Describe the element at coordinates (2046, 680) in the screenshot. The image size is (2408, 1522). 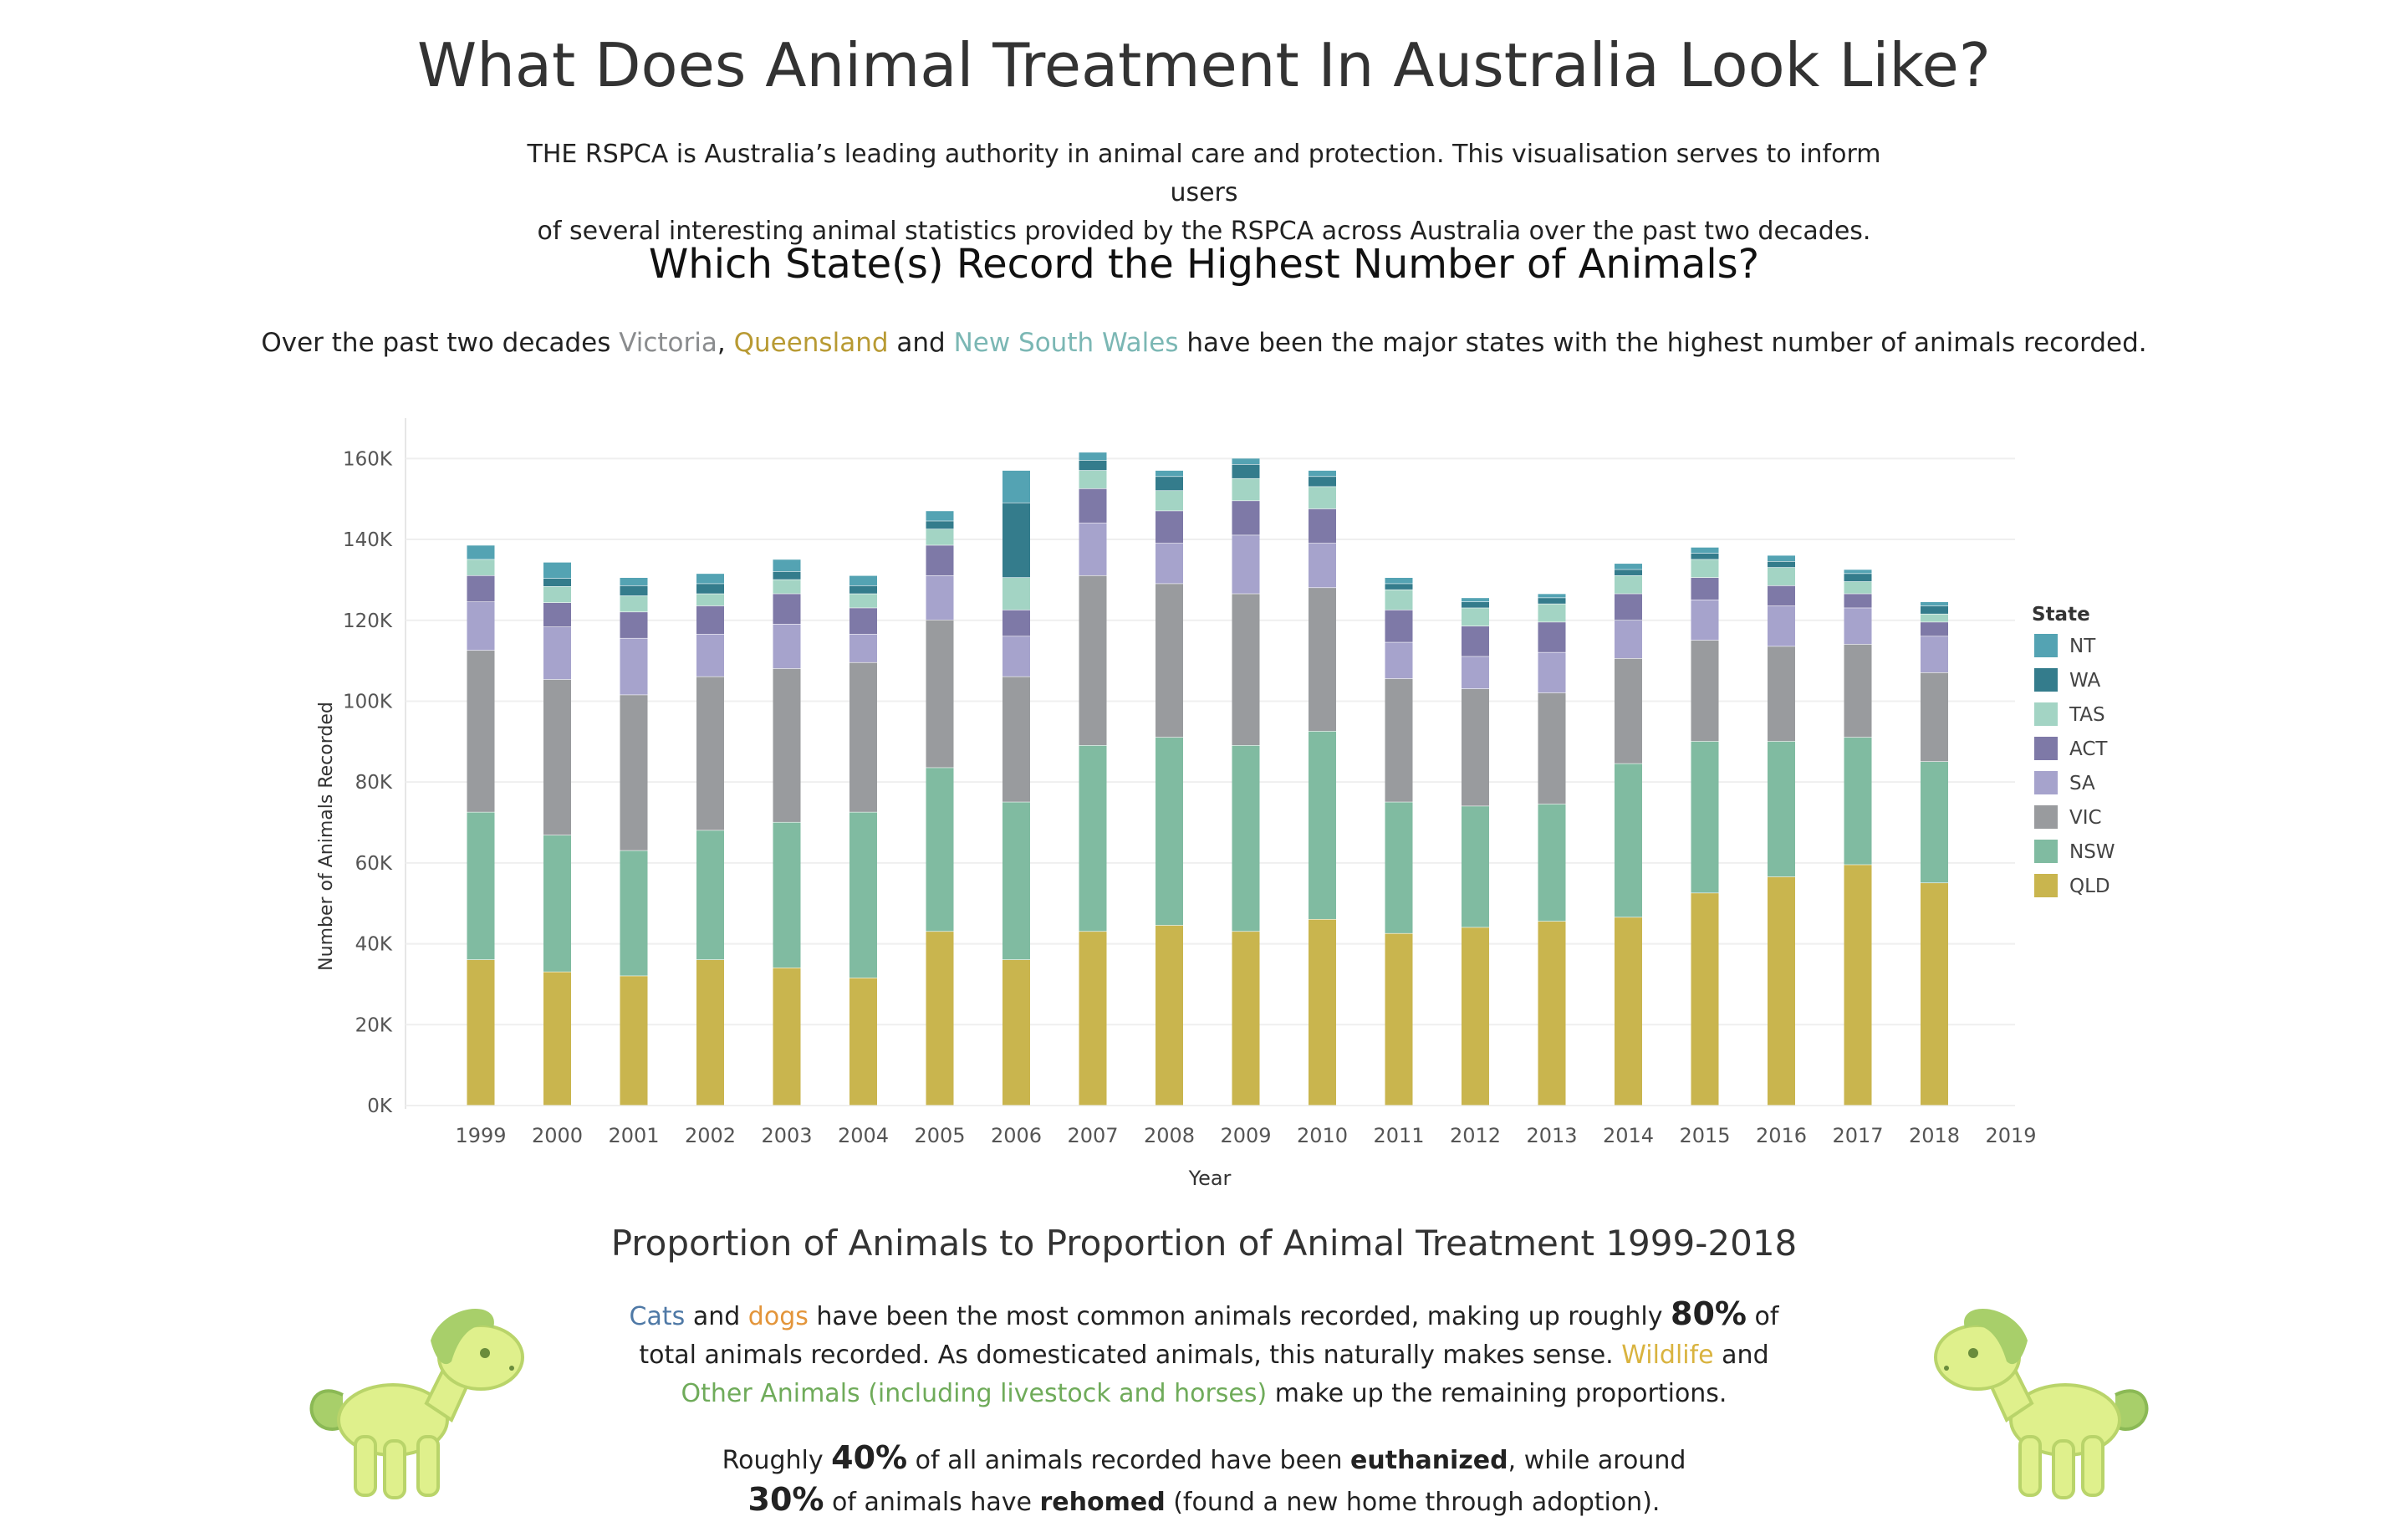
I see `legend-swatch-wa` at that location.